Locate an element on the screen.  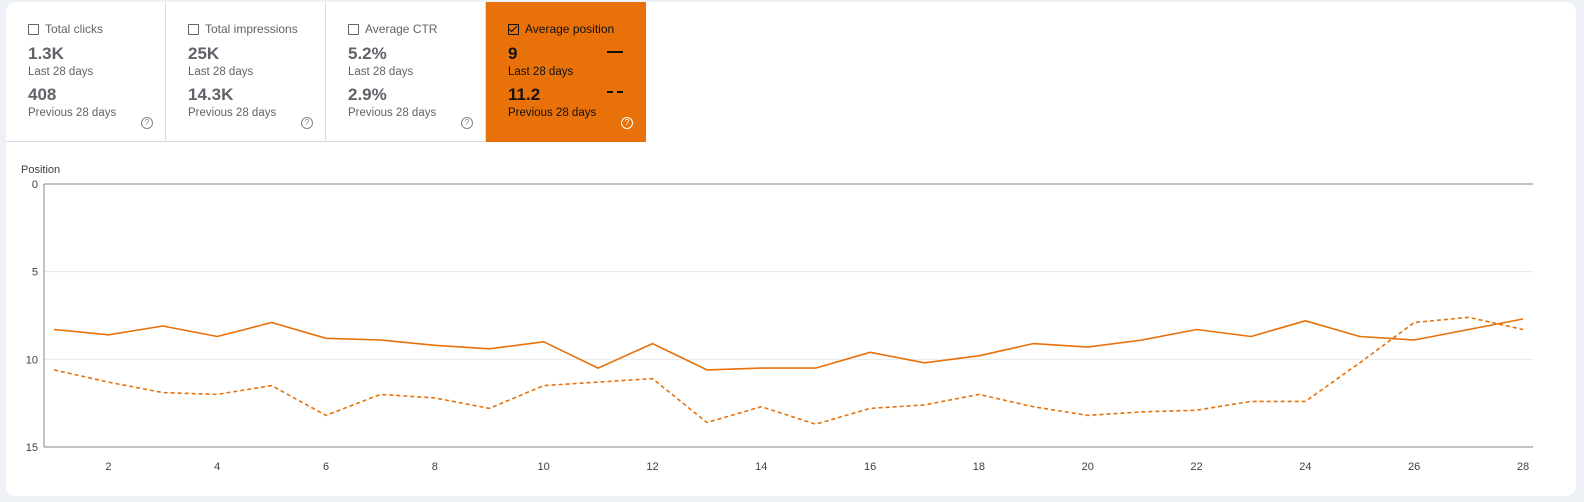
current-value: 5.2% is located at coordinates (367, 53).